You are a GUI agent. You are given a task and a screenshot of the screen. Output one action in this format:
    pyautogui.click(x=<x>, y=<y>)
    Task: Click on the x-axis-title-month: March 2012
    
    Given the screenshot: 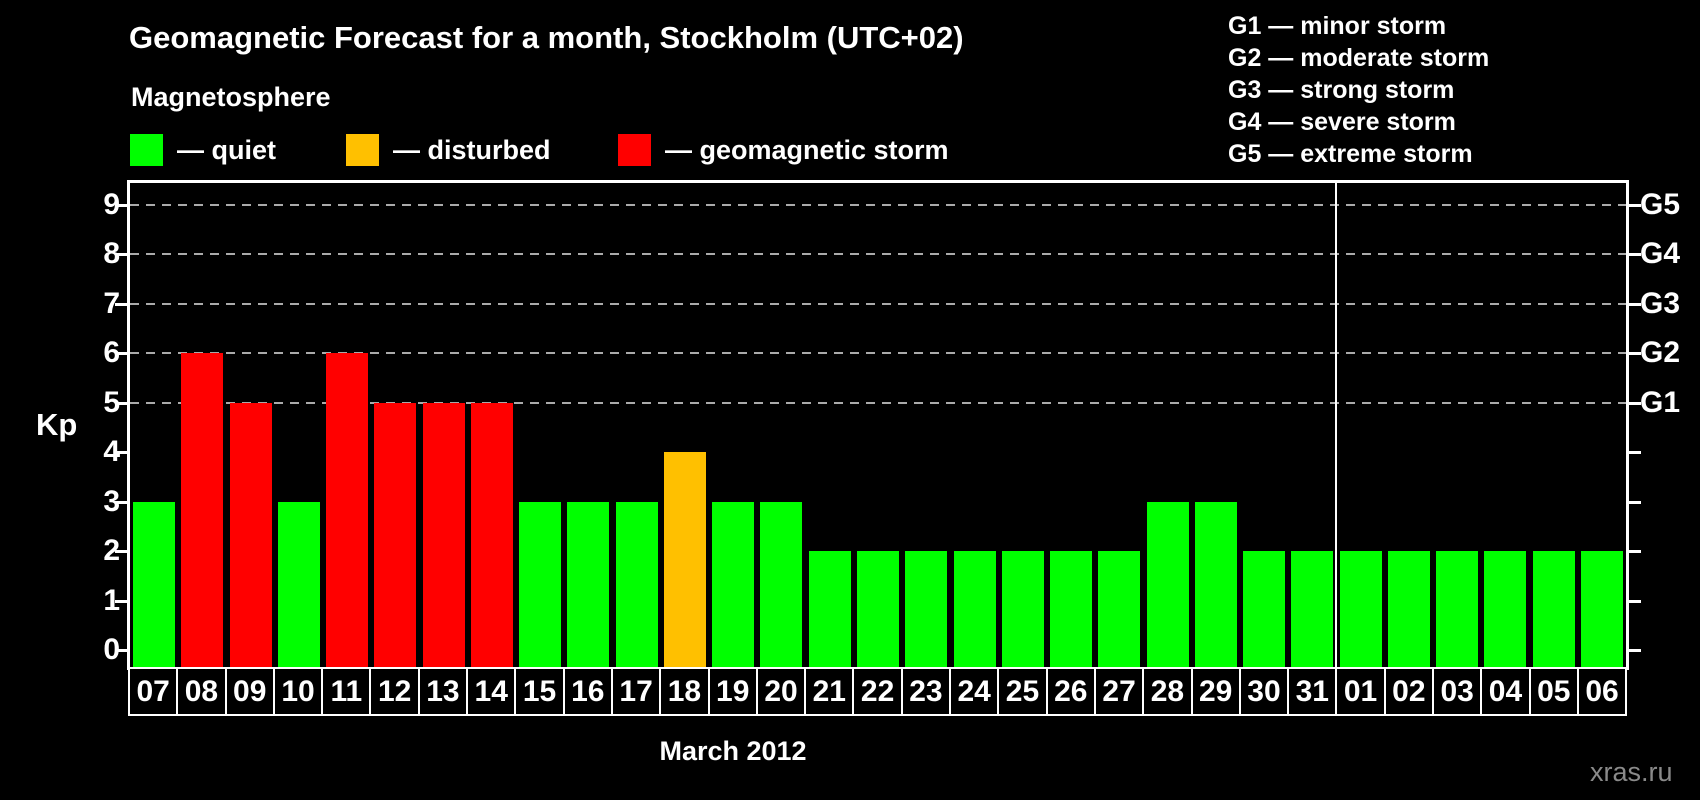 What is the action you would take?
    pyautogui.click(x=733, y=751)
    